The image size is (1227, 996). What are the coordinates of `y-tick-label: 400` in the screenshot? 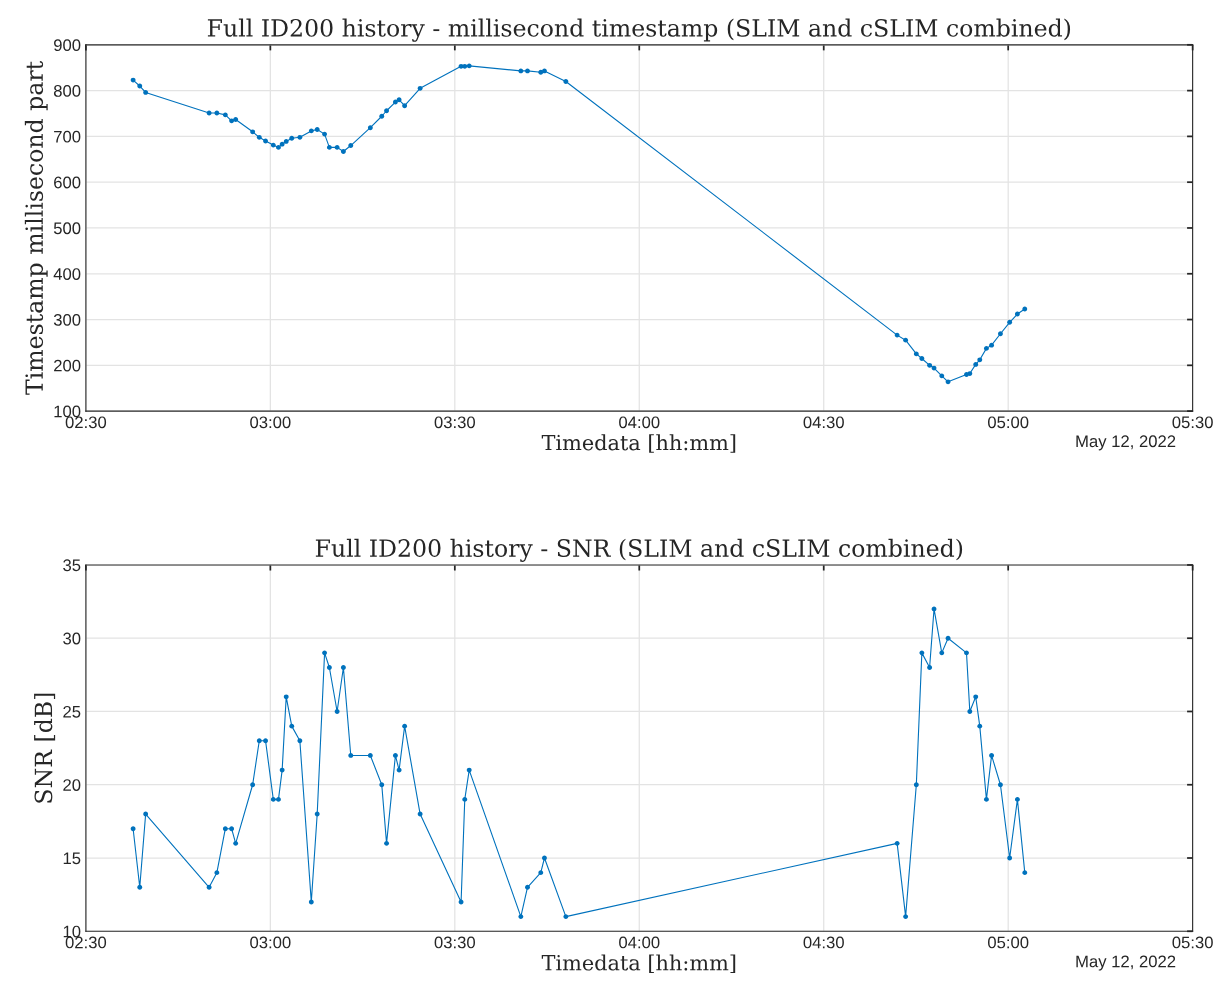 It's located at (67, 274).